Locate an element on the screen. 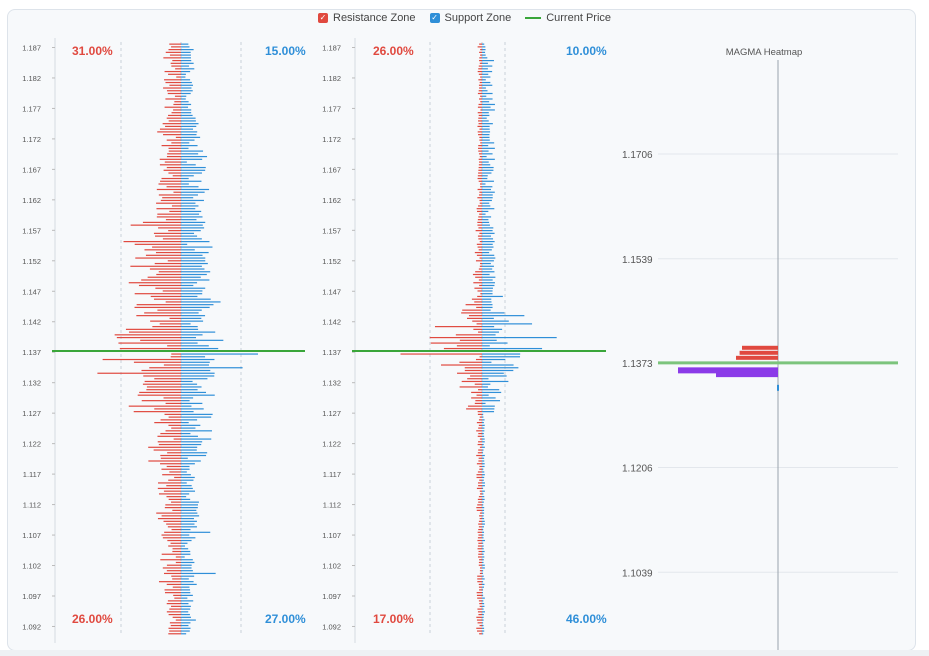  legend-support: ✓ Support Zone is located at coordinates (470, 18).